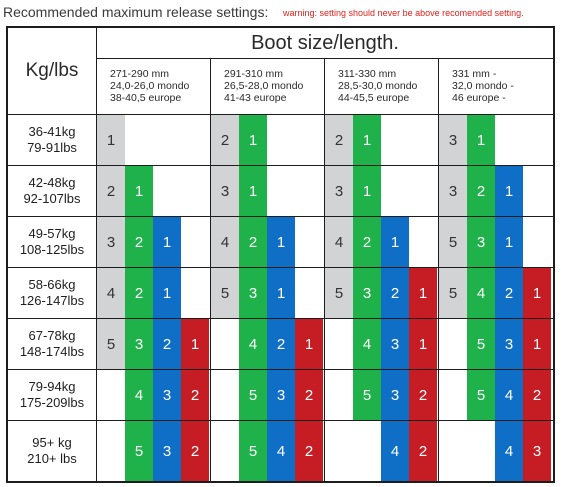 This screenshot has height=487, width=562. What do you see at coordinates (52, 442) in the screenshot?
I see `weight-kg: 95+ kg` at bounding box center [52, 442].